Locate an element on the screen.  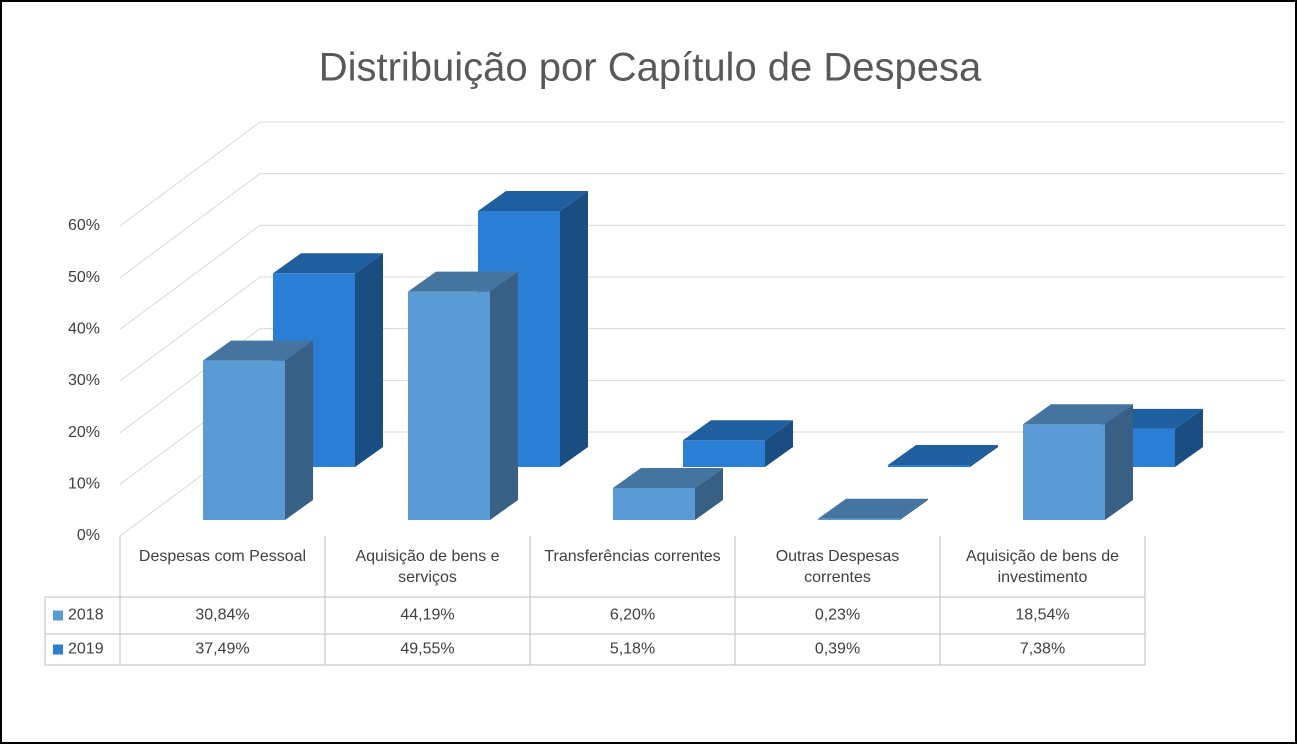
category-label-box: Aquisição de bens e serviços is located at coordinates (427, 567).